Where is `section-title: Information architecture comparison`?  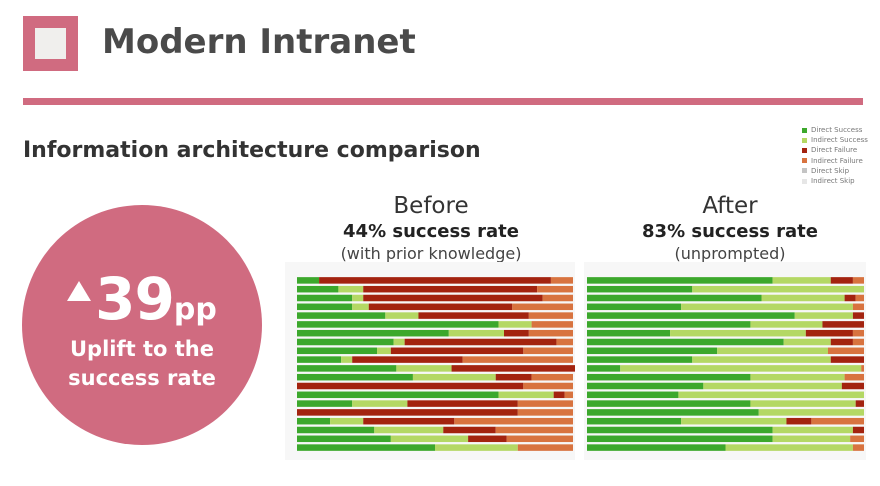
section-title: Information architecture comparison is located at coordinates (252, 150).